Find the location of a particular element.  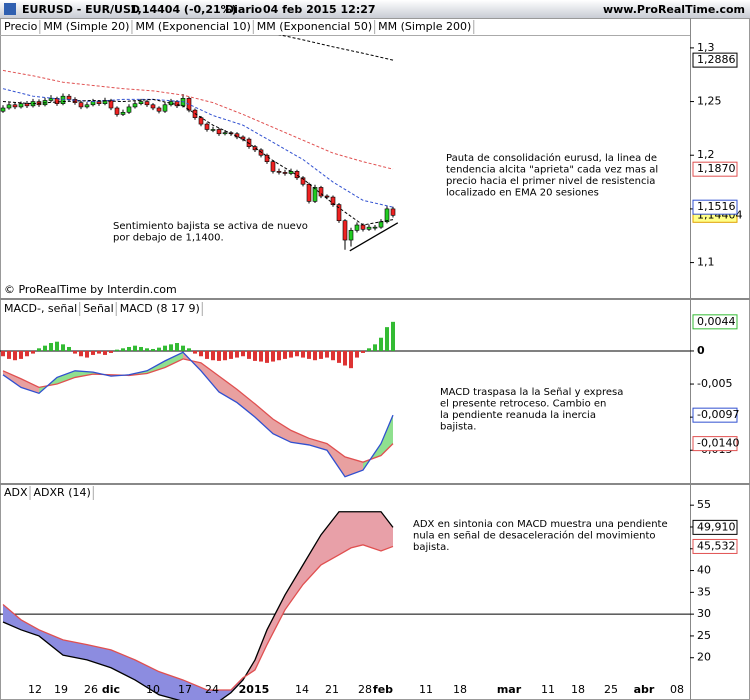

y-tick-label: 0 is located at coordinates (701, 350).